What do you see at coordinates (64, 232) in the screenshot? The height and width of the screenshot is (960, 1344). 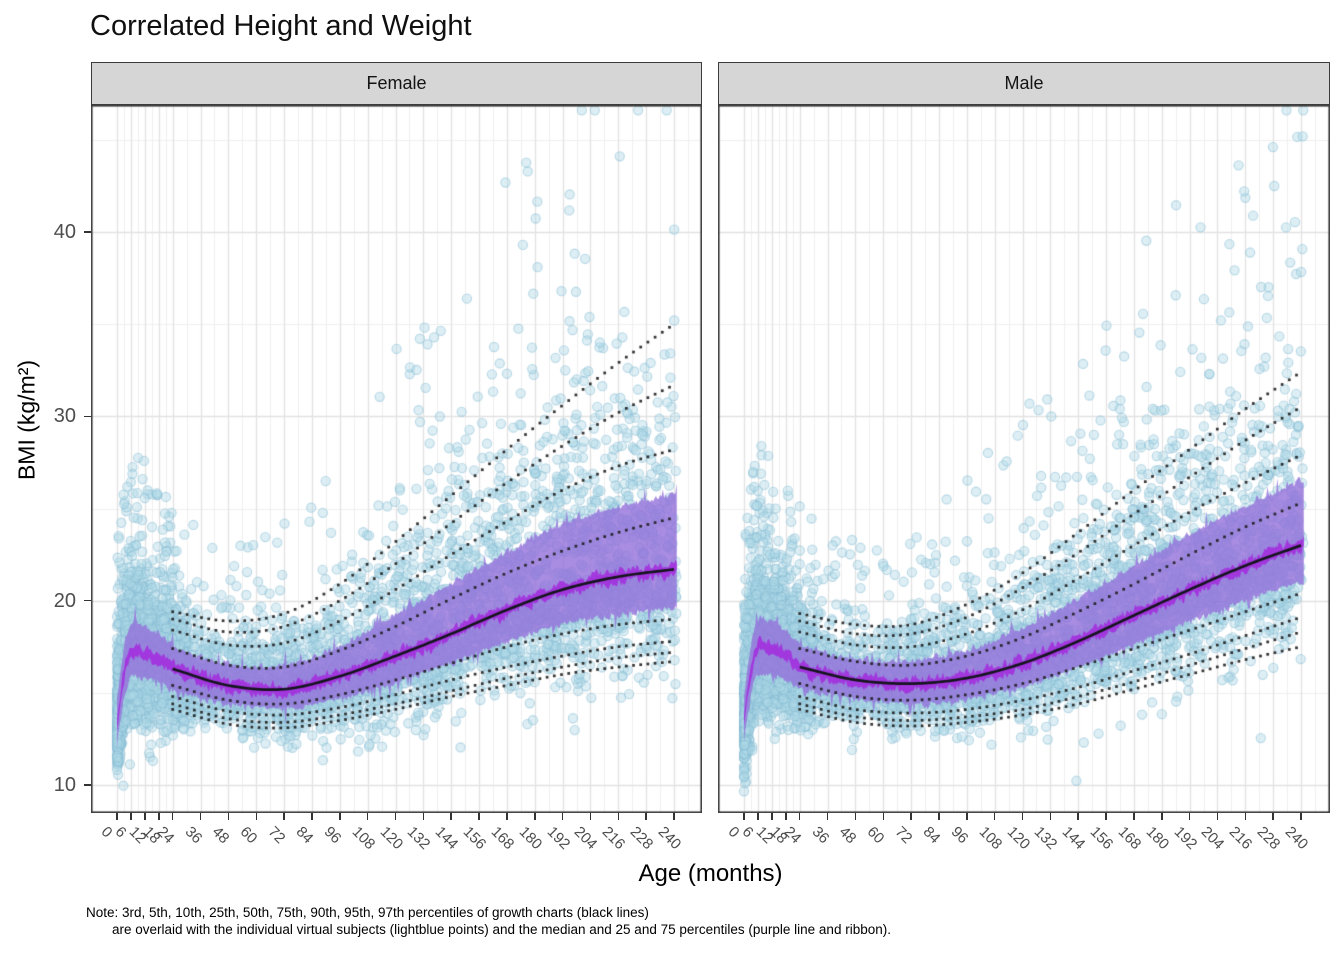 I see `y-tick-label: 40` at bounding box center [64, 232].